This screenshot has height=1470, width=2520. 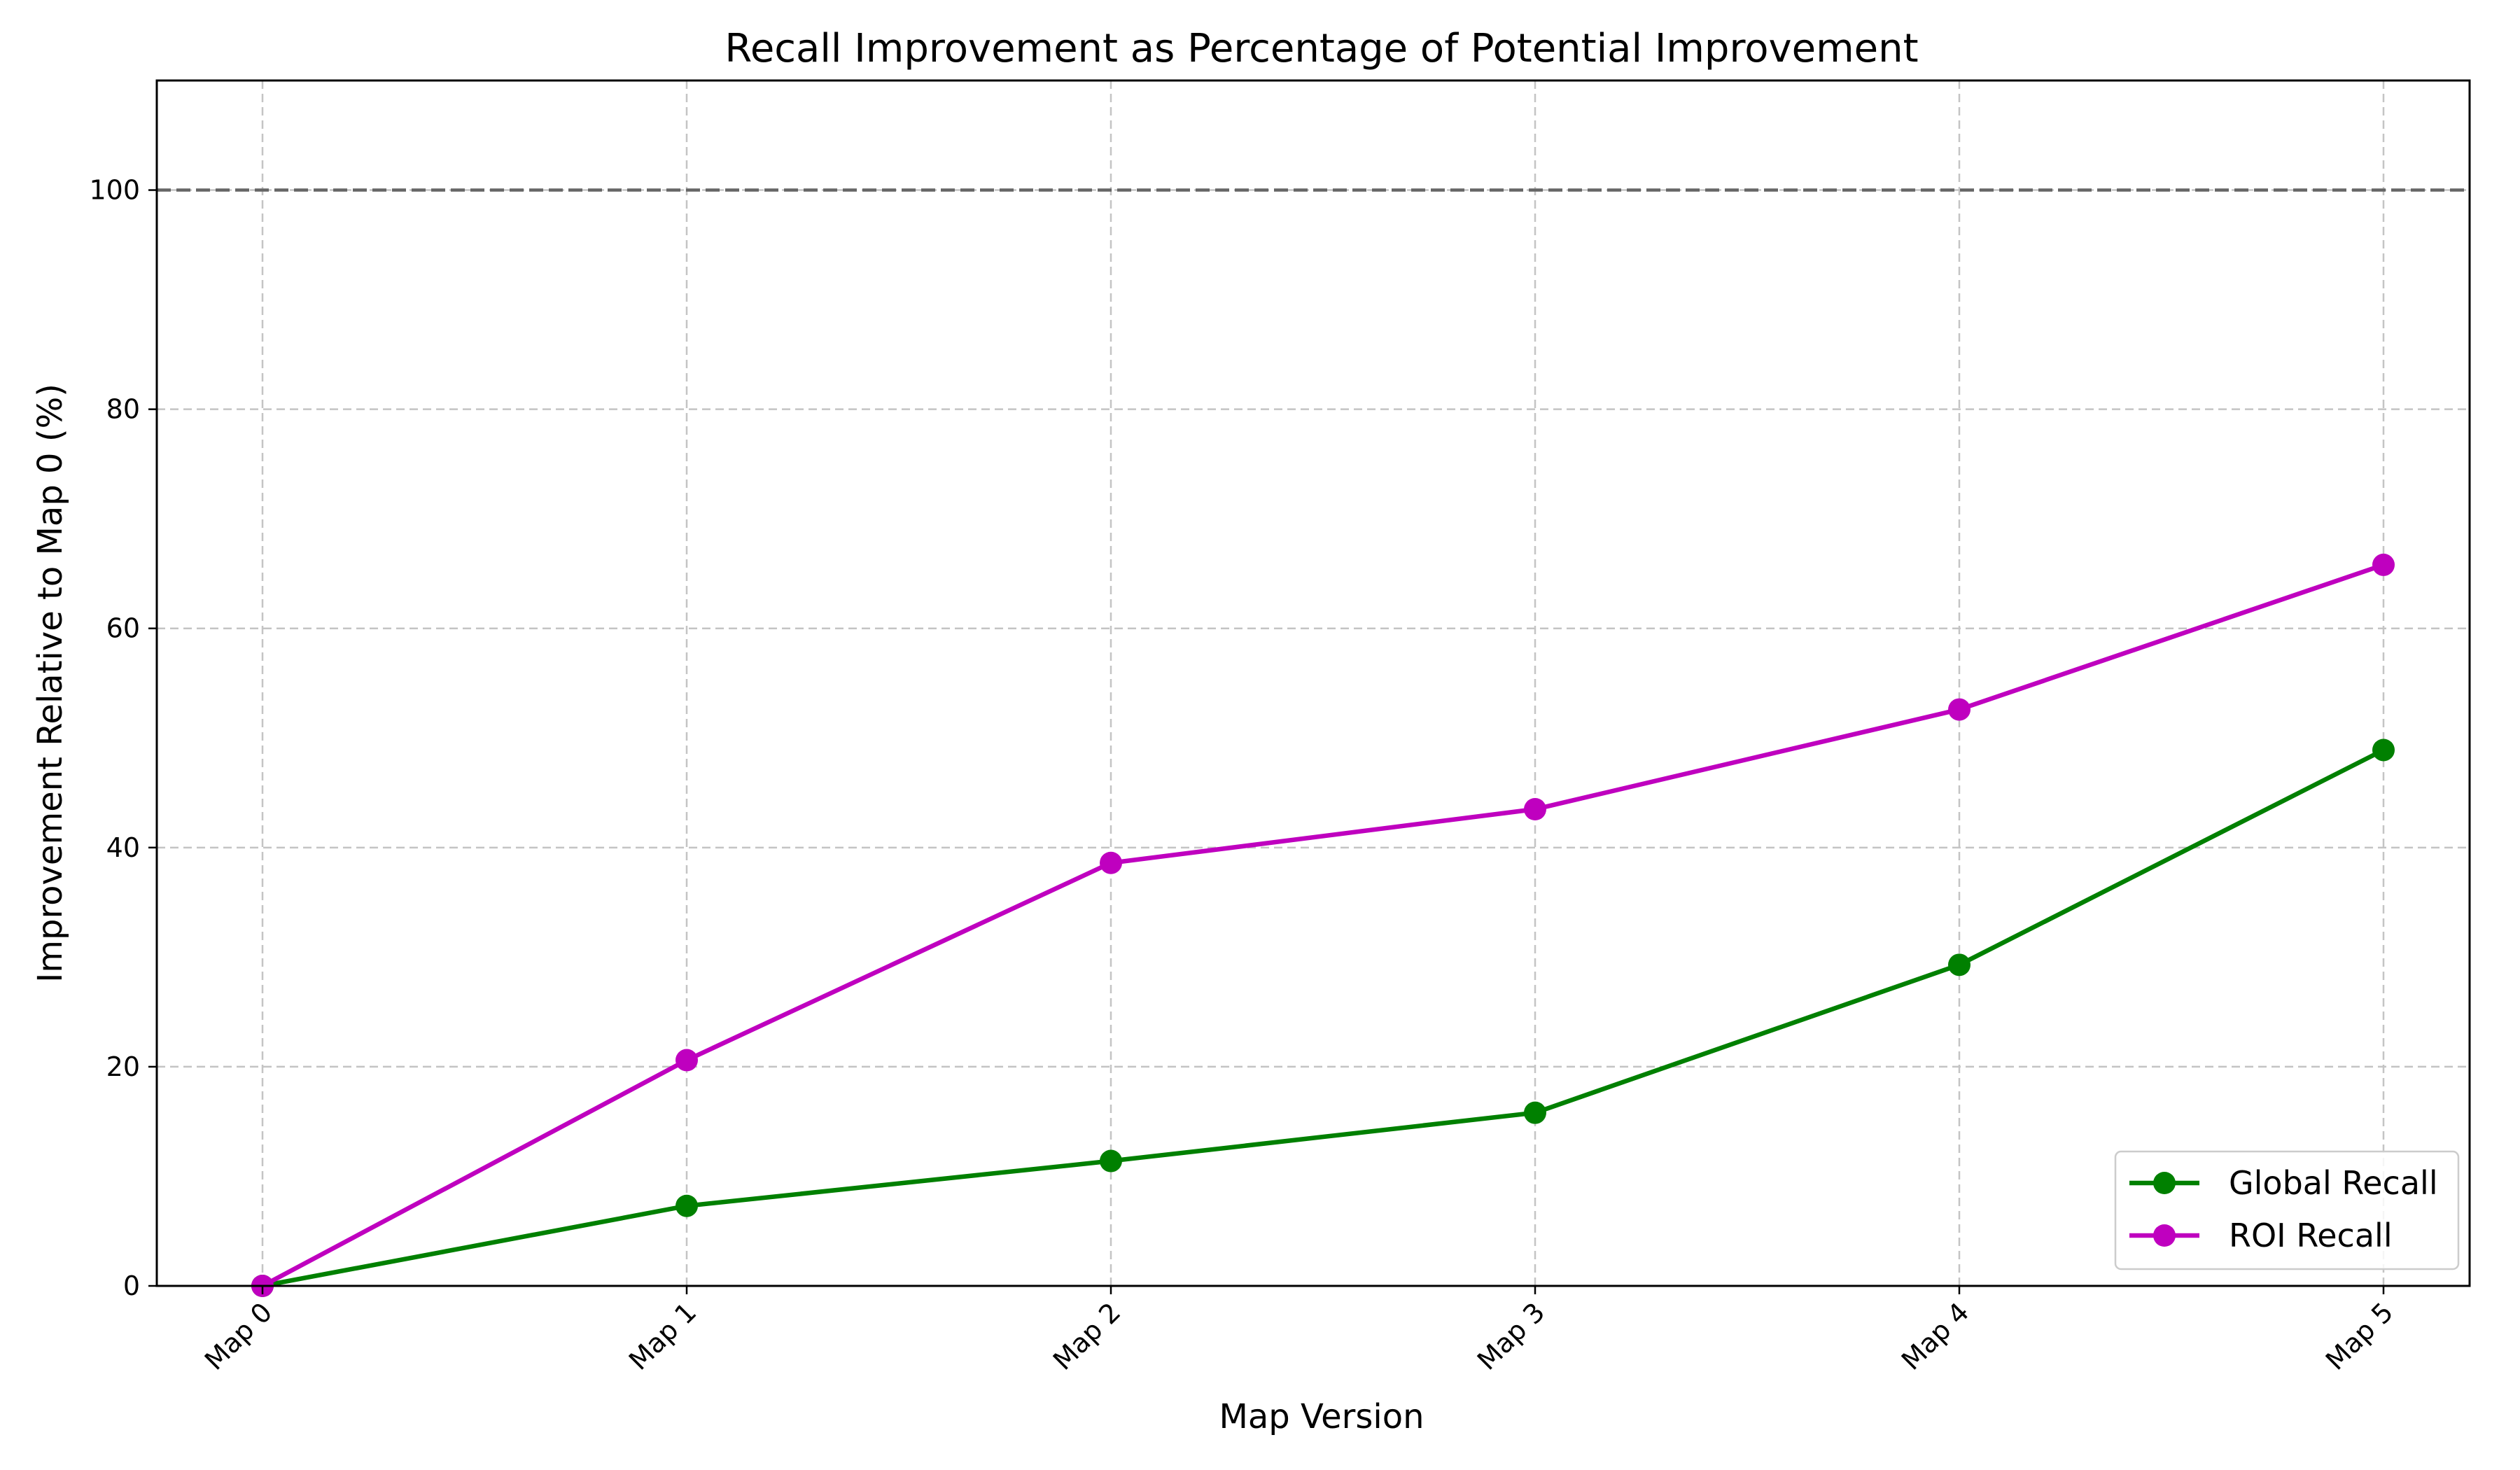 I want to click on y-tick-label: 0, so click(x=131, y=1285).